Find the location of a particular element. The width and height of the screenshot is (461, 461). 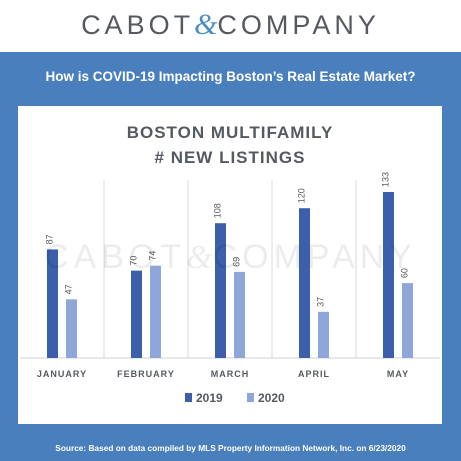

bar-2019-february is located at coordinates (136, 314).